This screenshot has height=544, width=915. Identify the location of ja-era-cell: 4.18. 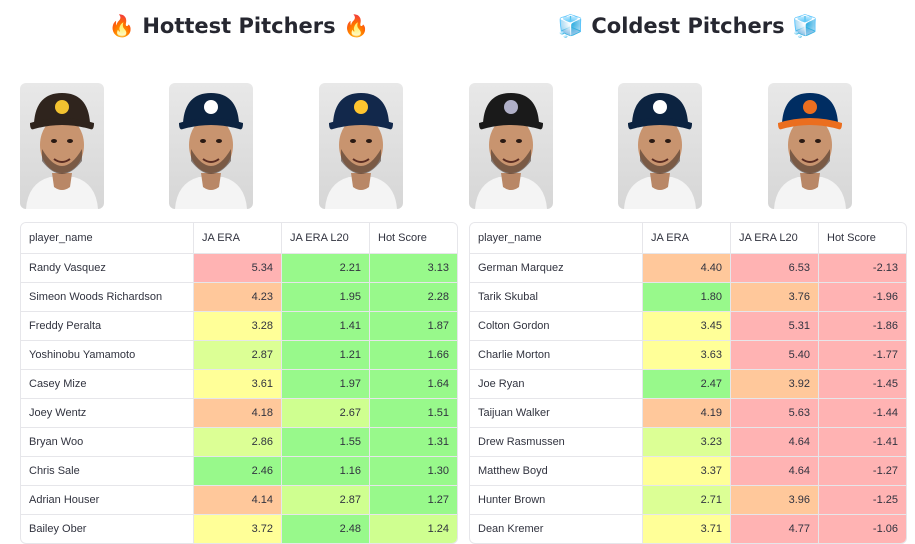
(237, 413).